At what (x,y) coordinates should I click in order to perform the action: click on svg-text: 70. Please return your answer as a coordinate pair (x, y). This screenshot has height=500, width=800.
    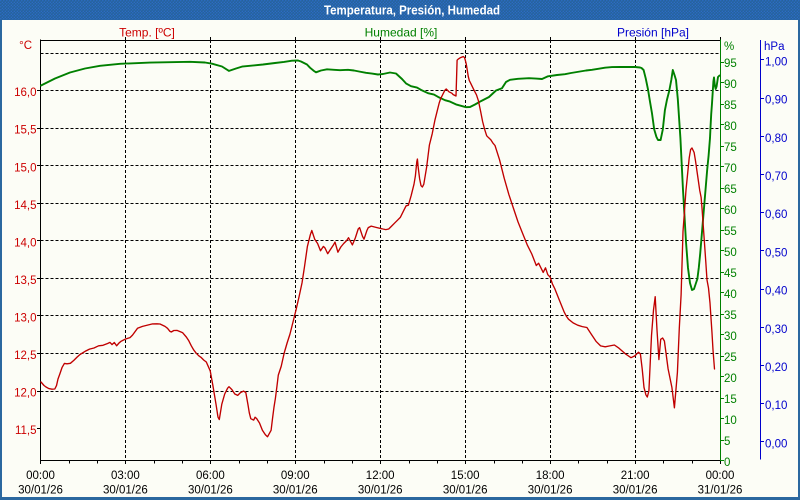
    Looking at the image, I should click on (730, 169).